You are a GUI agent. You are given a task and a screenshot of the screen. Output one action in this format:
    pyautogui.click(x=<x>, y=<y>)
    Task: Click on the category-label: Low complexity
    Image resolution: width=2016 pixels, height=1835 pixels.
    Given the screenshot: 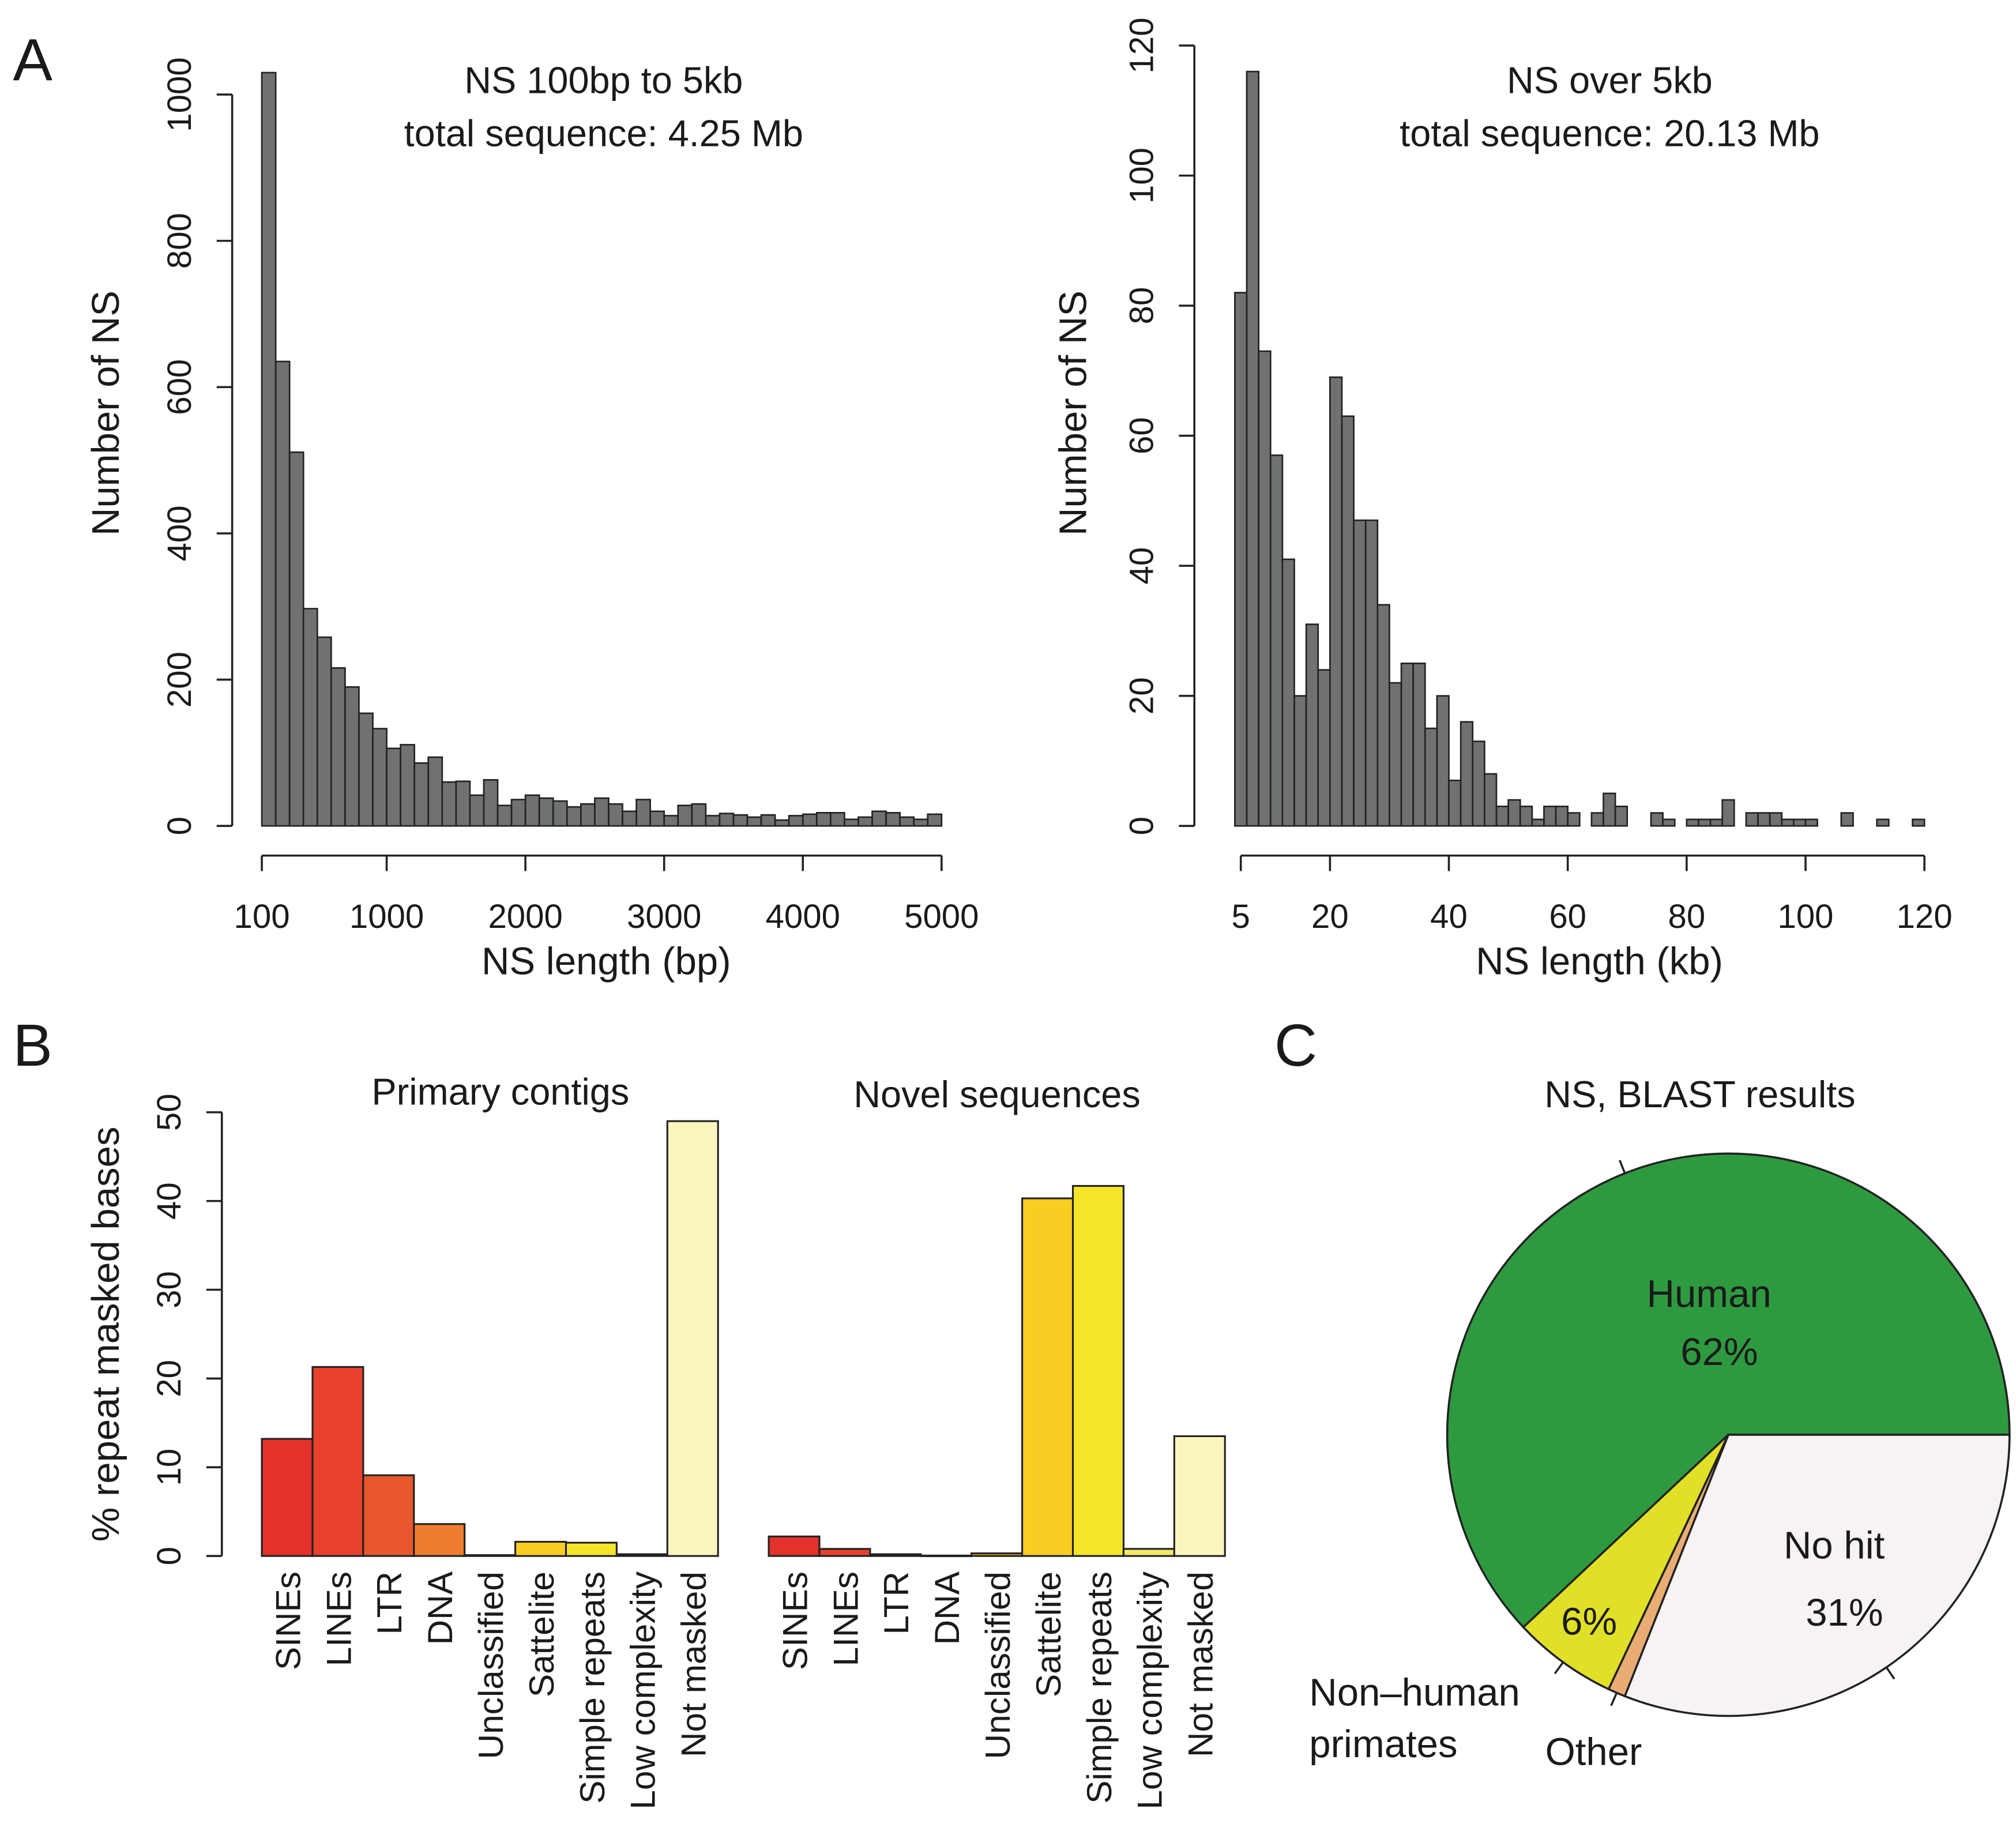 What is the action you would take?
    pyautogui.click(x=1150, y=1690)
    